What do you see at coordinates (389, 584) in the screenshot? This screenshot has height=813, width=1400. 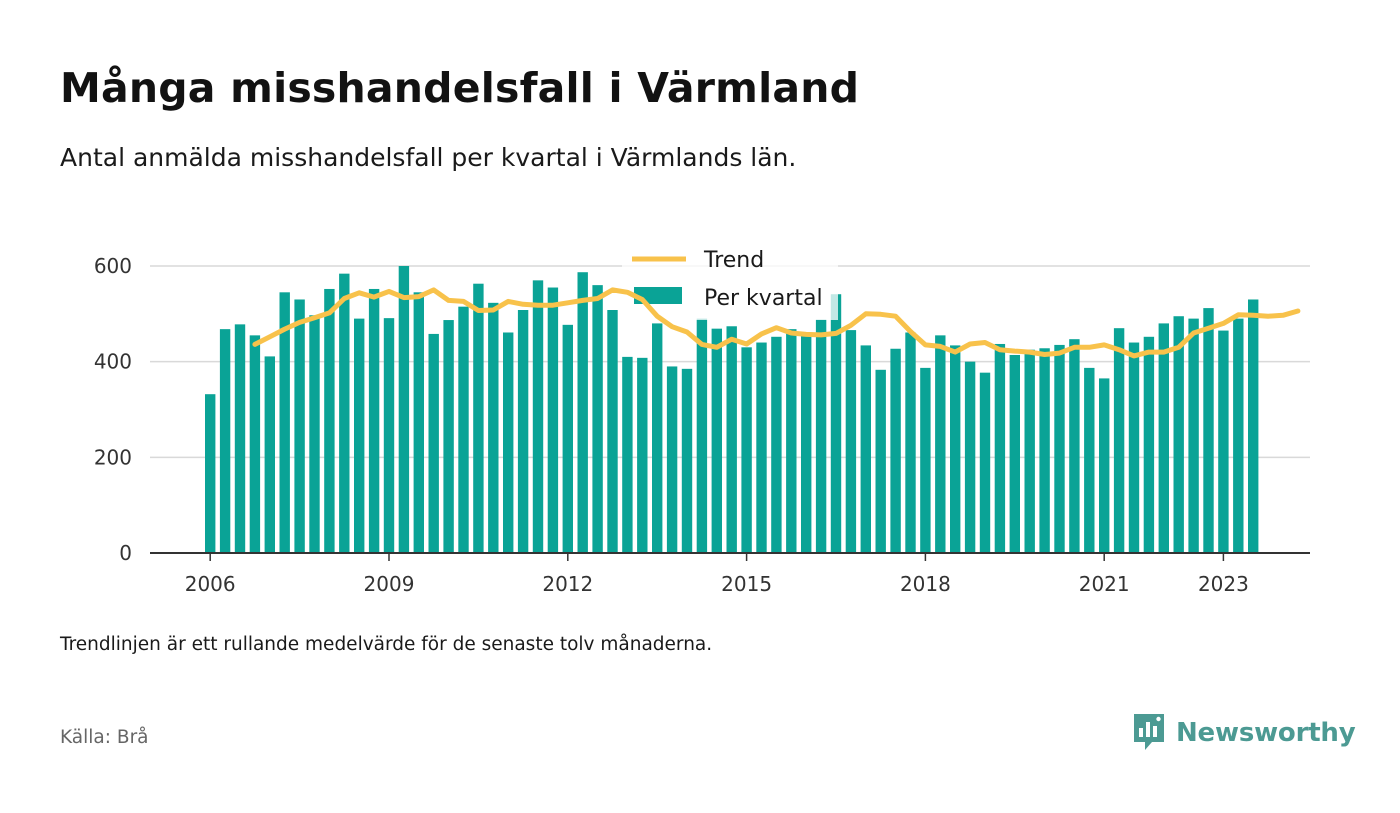 I see `x-tick-label: 2009` at bounding box center [389, 584].